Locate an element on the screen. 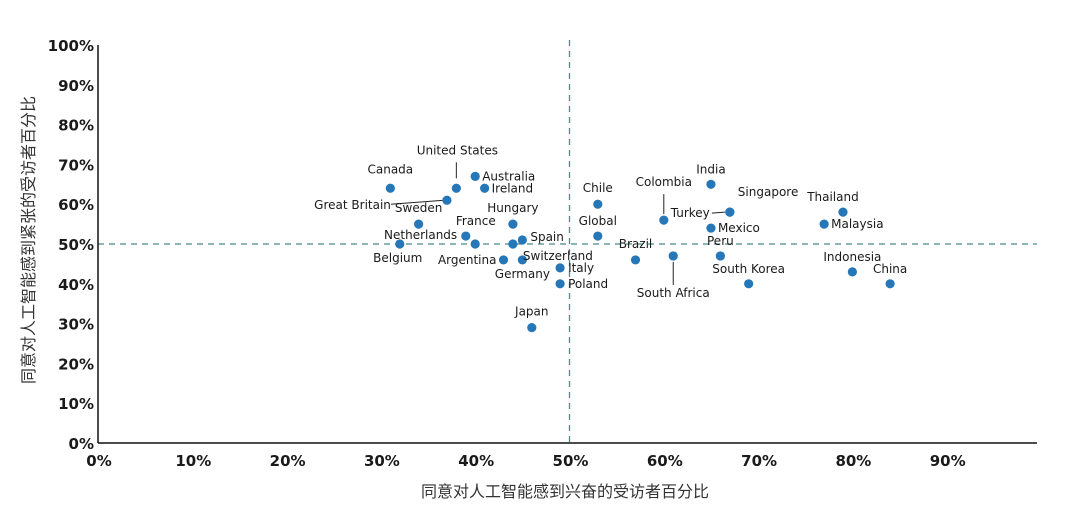 This screenshot has width=1080, height=524. y-tick-label: 80% is located at coordinates (76, 126).